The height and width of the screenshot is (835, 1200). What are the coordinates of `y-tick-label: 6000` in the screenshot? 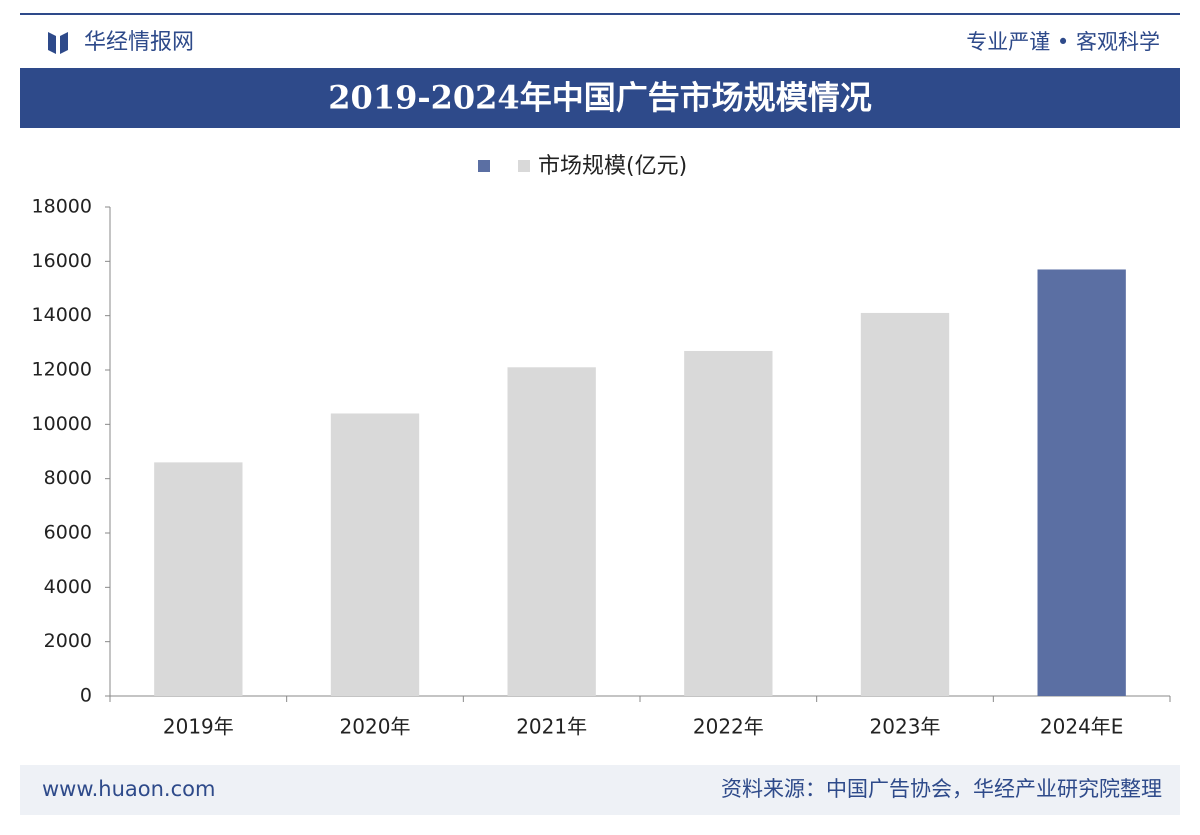 It's located at (68, 533).